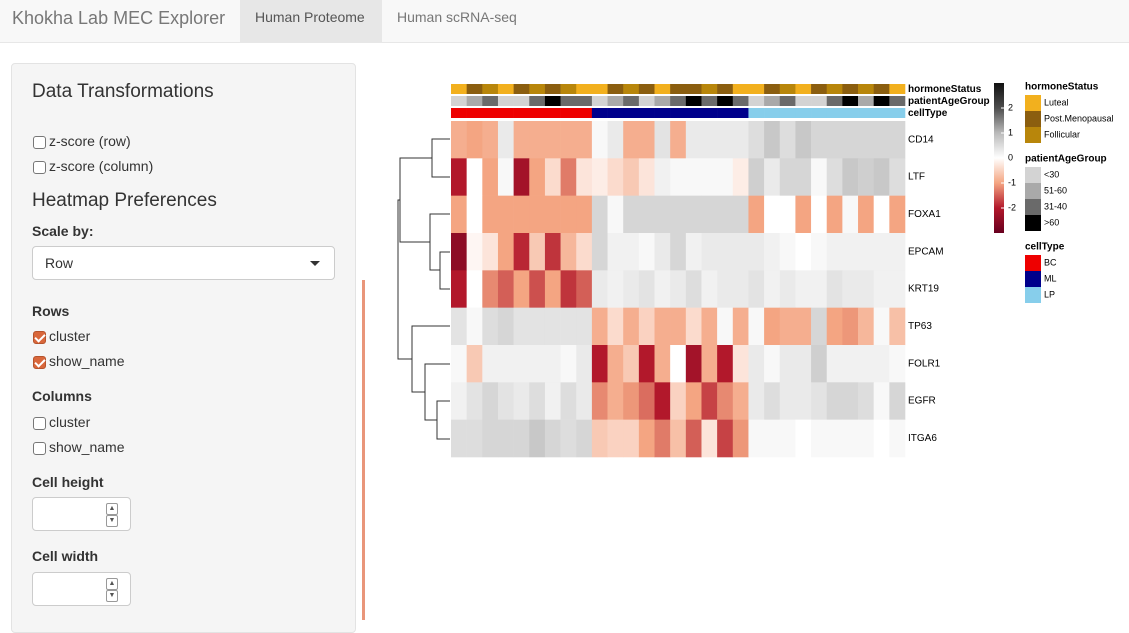 This screenshot has height=633, width=1129. What do you see at coordinates (183, 263) in the screenshot?
I see `select: Row` at bounding box center [183, 263].